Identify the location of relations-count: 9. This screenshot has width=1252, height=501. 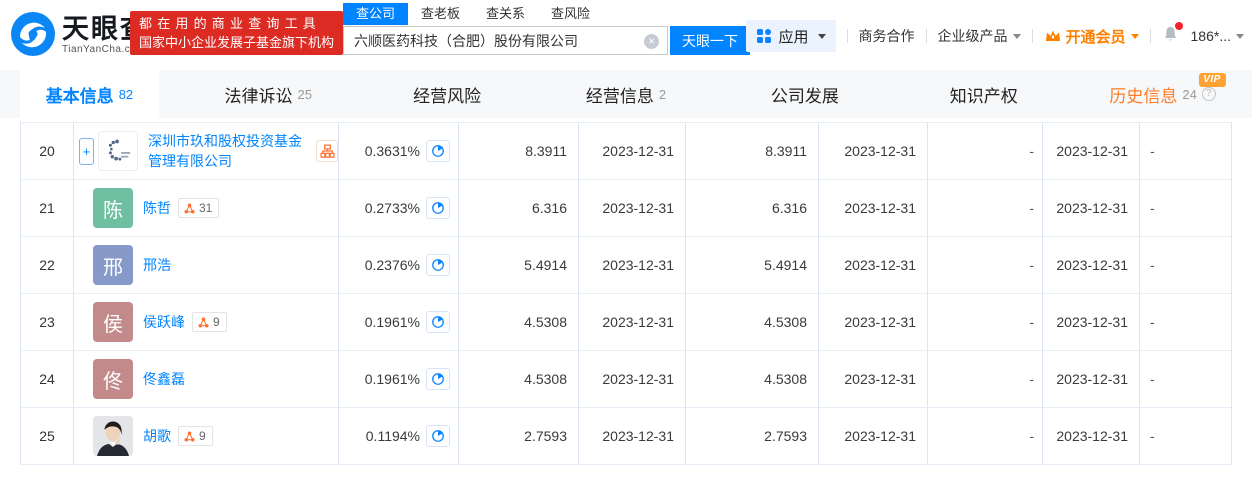
(216, 322).